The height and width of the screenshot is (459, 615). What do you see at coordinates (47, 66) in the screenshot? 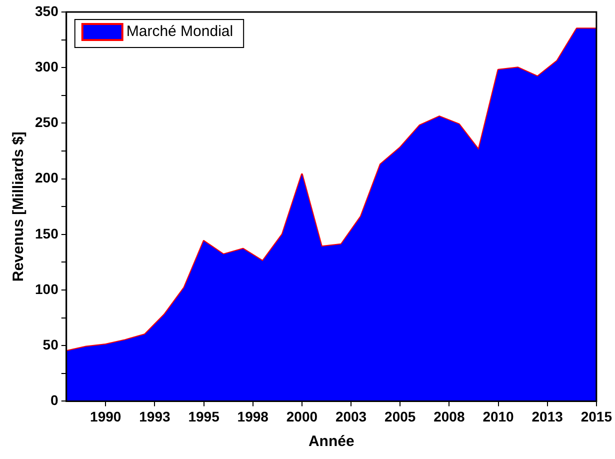
I see `y-tick-label: 300` at bounding box center [47, 66].